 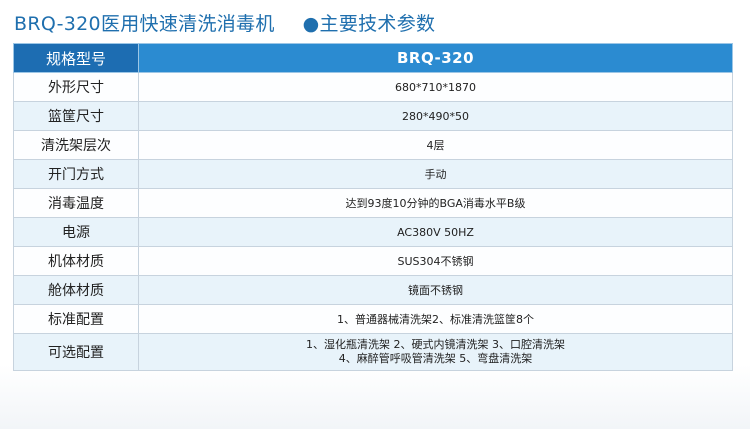 What do you see at coordinates (76, 261) in the screenshot?
I see `row-key: 机体材质` at bounding box center [76, 261].